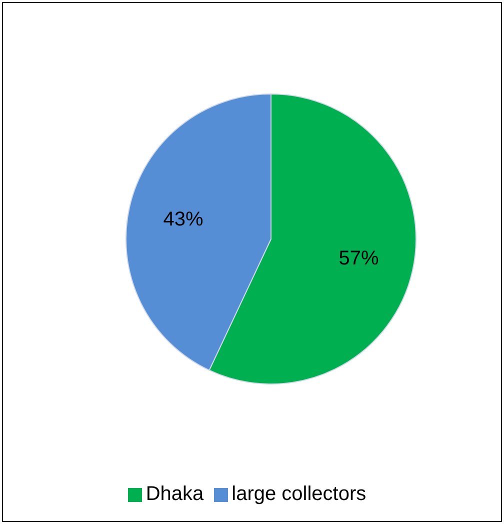 The image size is (504, 524). Describe the element at coordinates (175, 494) in the screenshot. I see `legend-label: Dhaka` at that location.